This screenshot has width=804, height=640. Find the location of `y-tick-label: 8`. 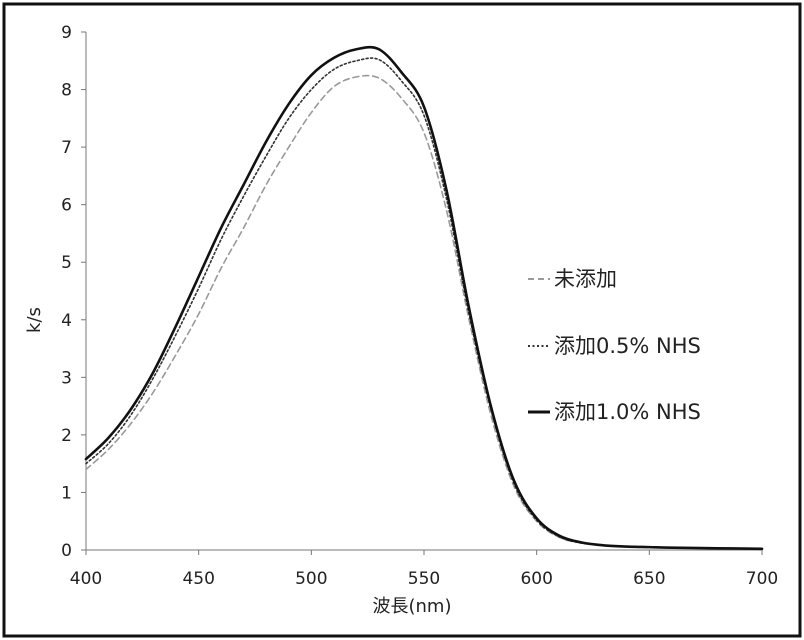

y-tick-label: 8 is located at coordinates (66, 91).